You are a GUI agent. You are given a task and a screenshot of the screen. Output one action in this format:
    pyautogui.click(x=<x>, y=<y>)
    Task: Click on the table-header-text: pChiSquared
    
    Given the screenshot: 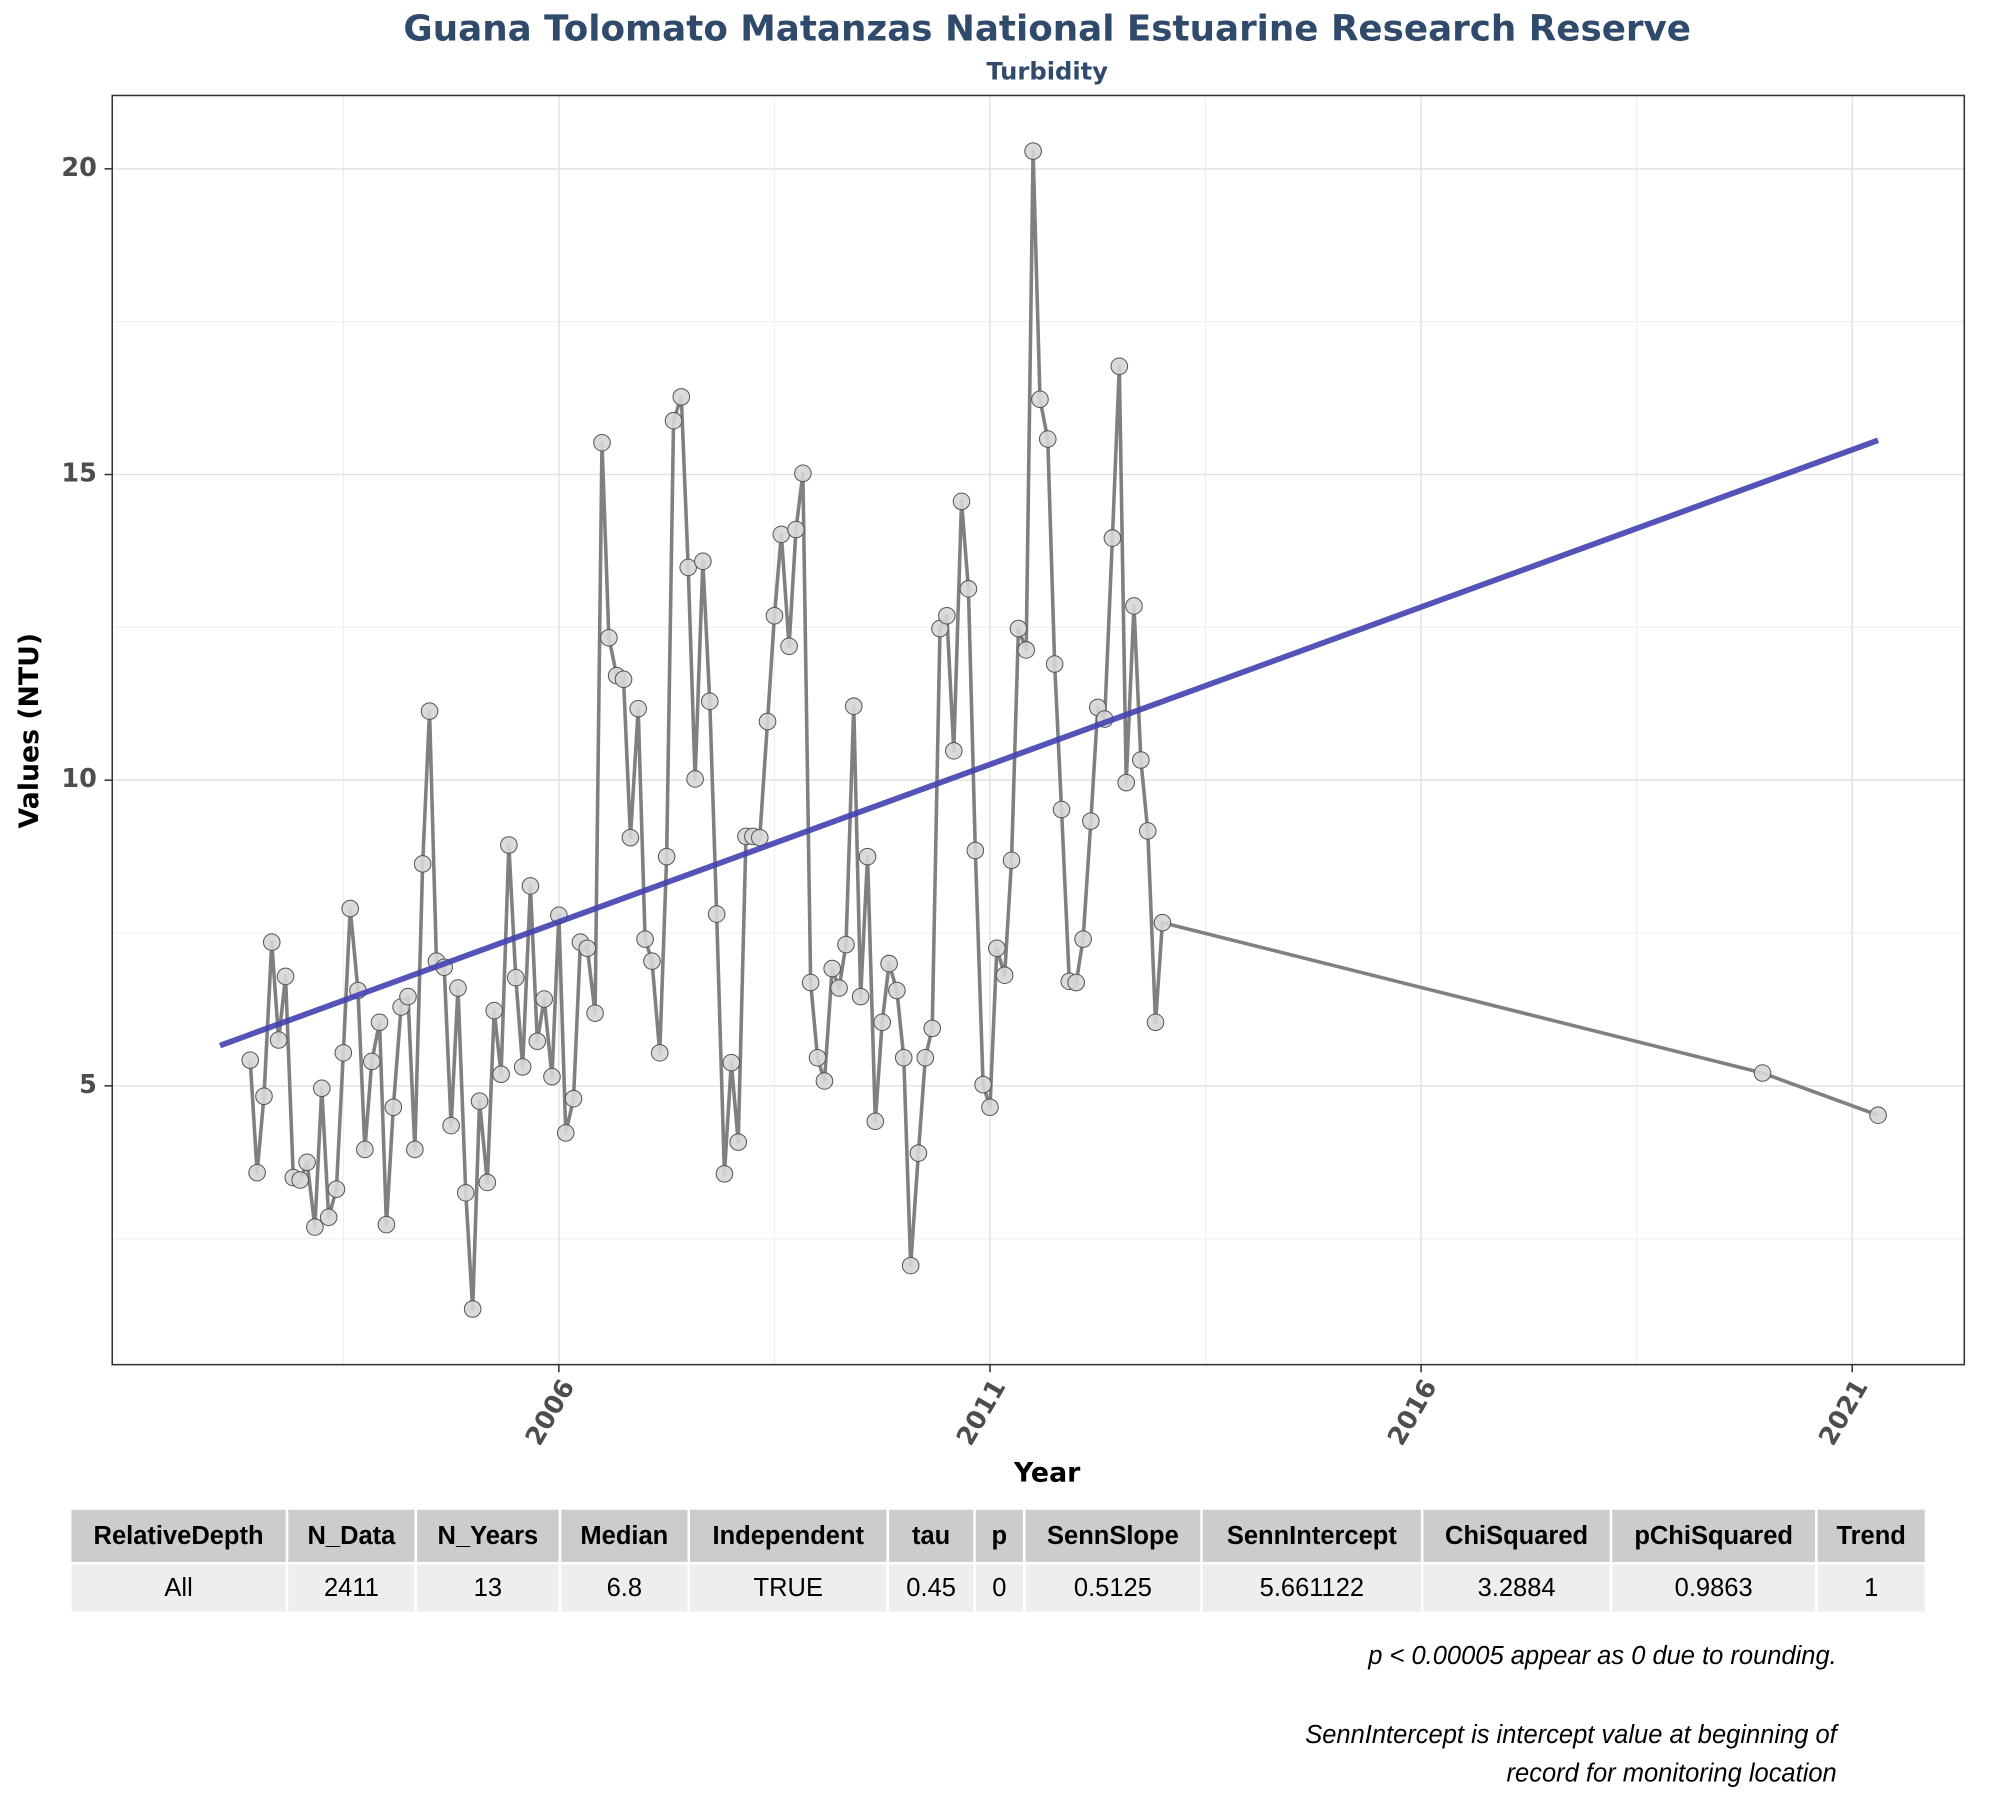 What is the action you would take?
    pyautogui.click(x=1713, y=1536)
    